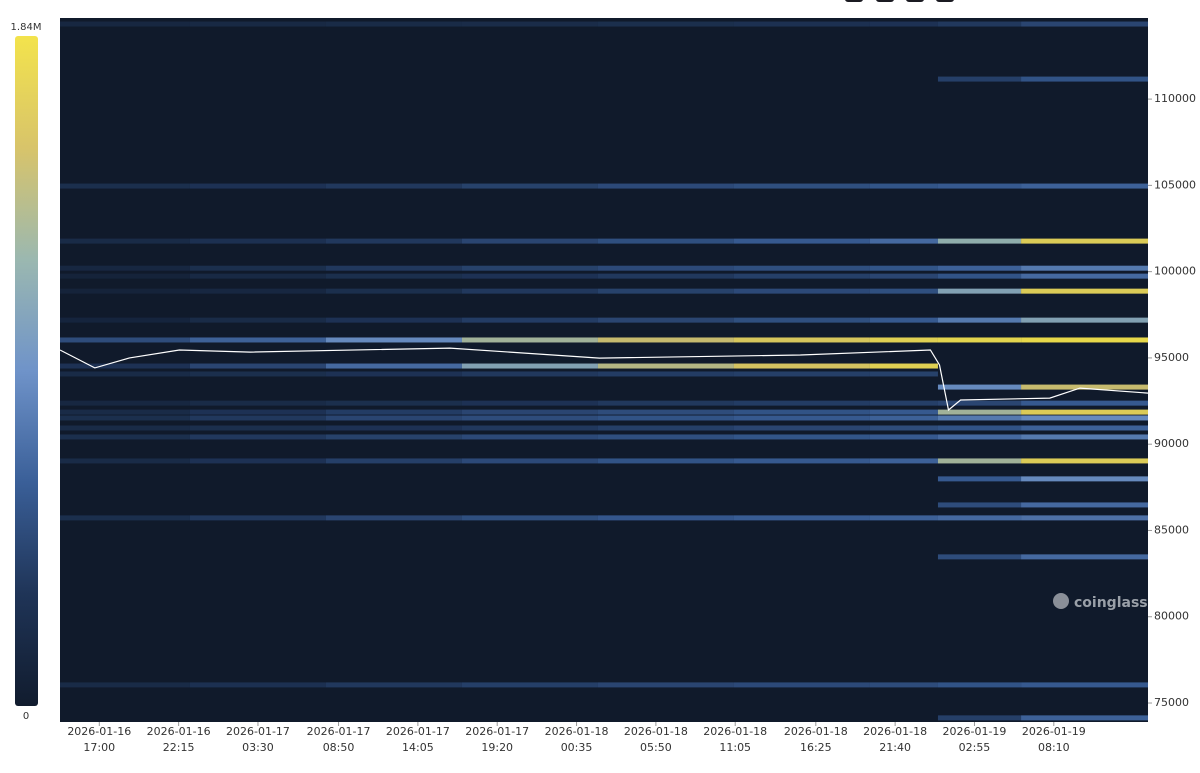 The width and height of the screenshot is (1200, 773). What do you see at coordinates (577, 747) in the screenshot?
I see `x-tick-time: 00:35` at bounding box center [577, 747].